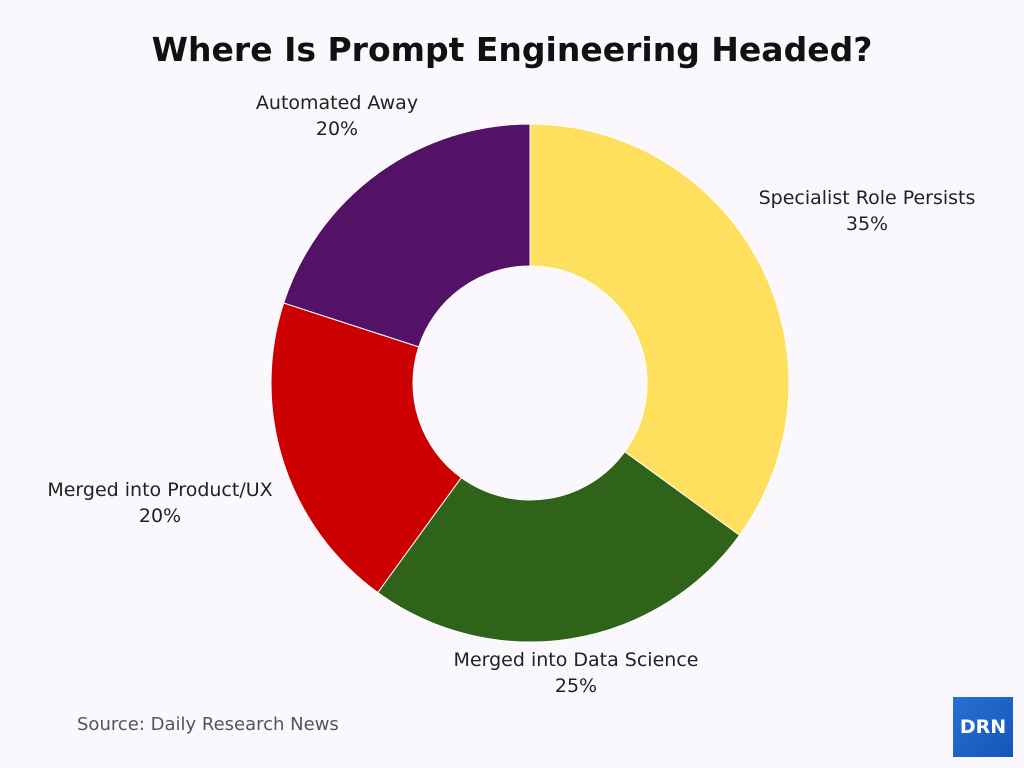 The height and width of the screenshot is (768, 1024). What do you see at coordinates (512, 49) in the screenshot?
I see `chart-title: Where Is Prompt Engineering Headed?` at bounding box center [512, 49].